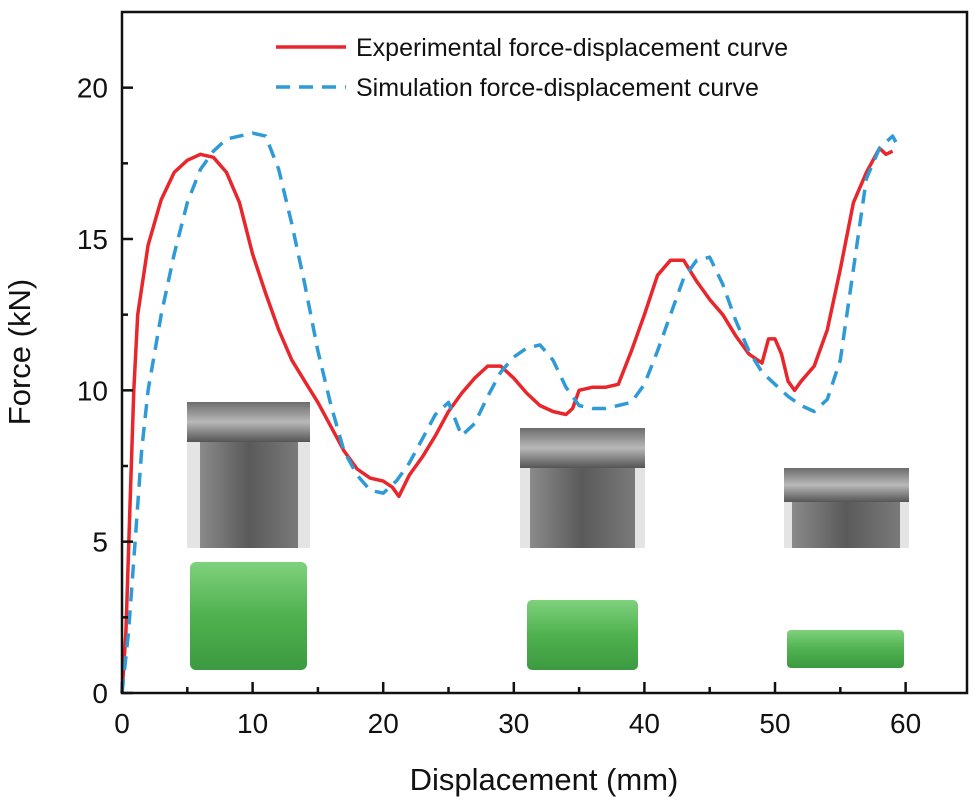  Describe the element at coordinates (19, 352) in the screenshot. I see `y-axis-label: Force (kN)` at that location.